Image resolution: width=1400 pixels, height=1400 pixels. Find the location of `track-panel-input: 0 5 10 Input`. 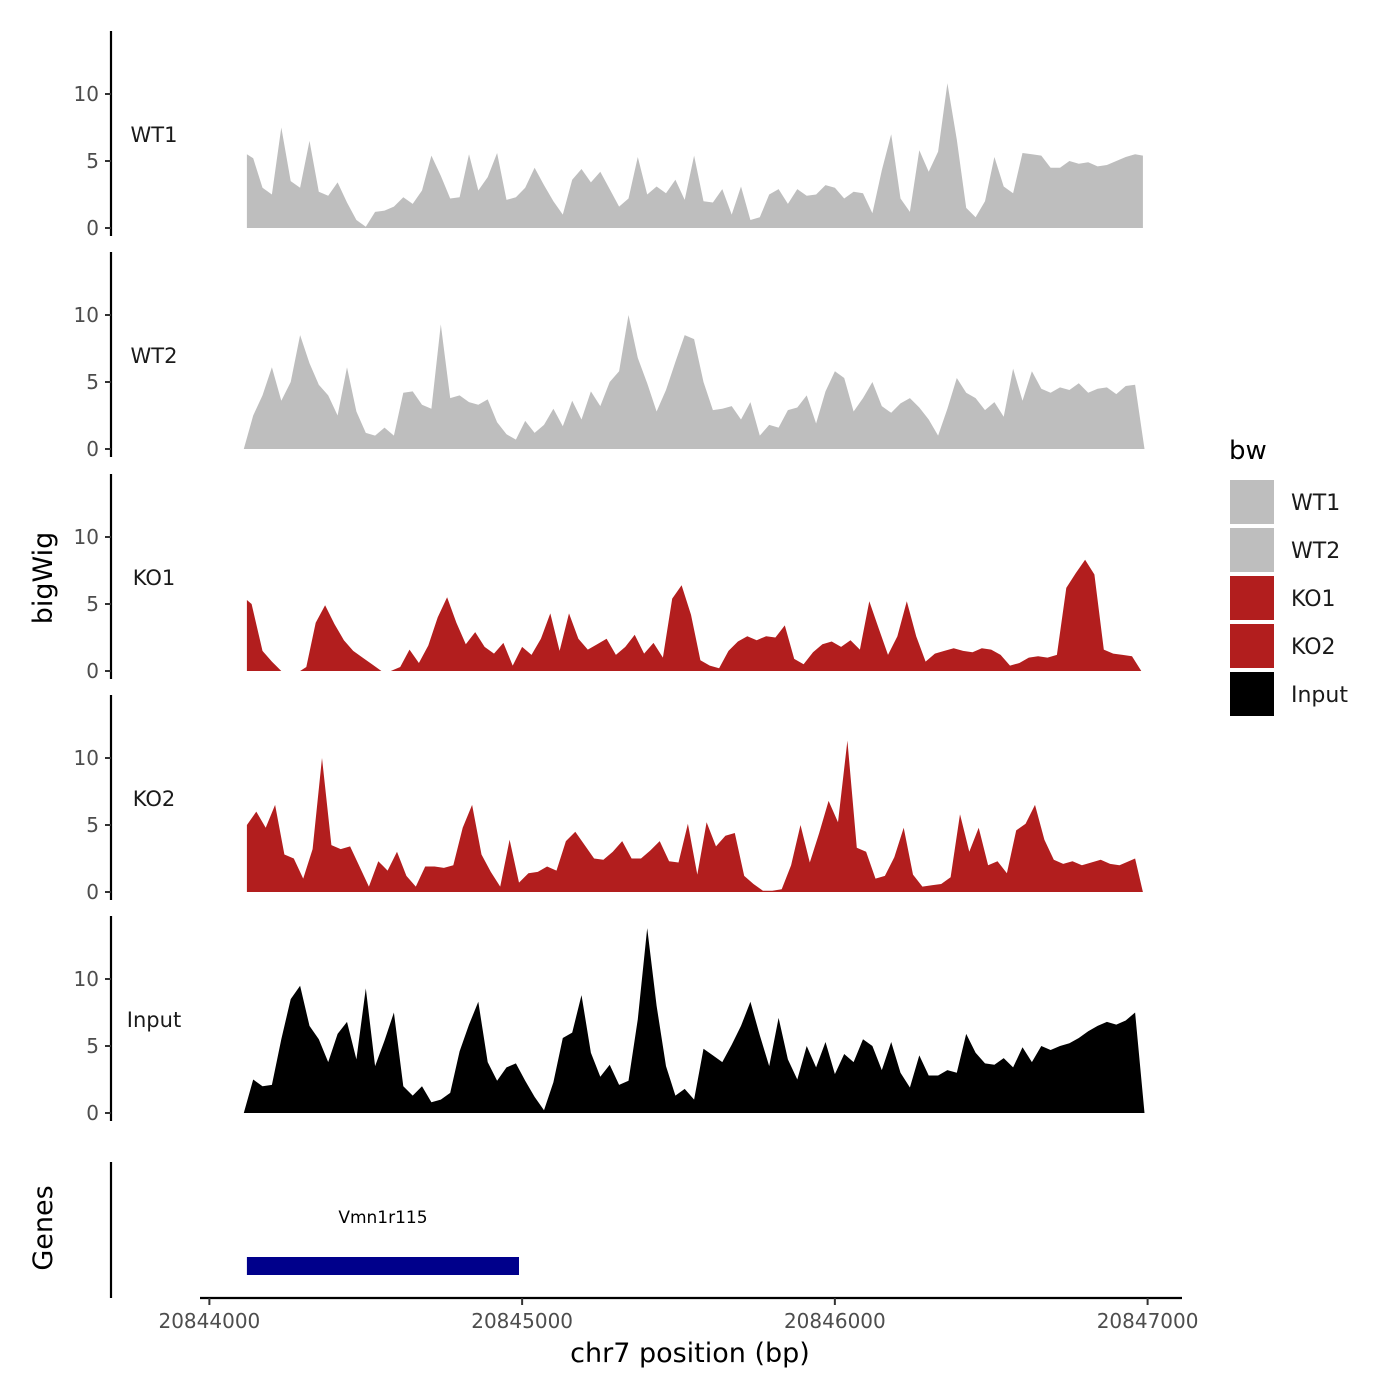

track-panel-input: 0 5 10 Input is located at coordinates (609, 1020).